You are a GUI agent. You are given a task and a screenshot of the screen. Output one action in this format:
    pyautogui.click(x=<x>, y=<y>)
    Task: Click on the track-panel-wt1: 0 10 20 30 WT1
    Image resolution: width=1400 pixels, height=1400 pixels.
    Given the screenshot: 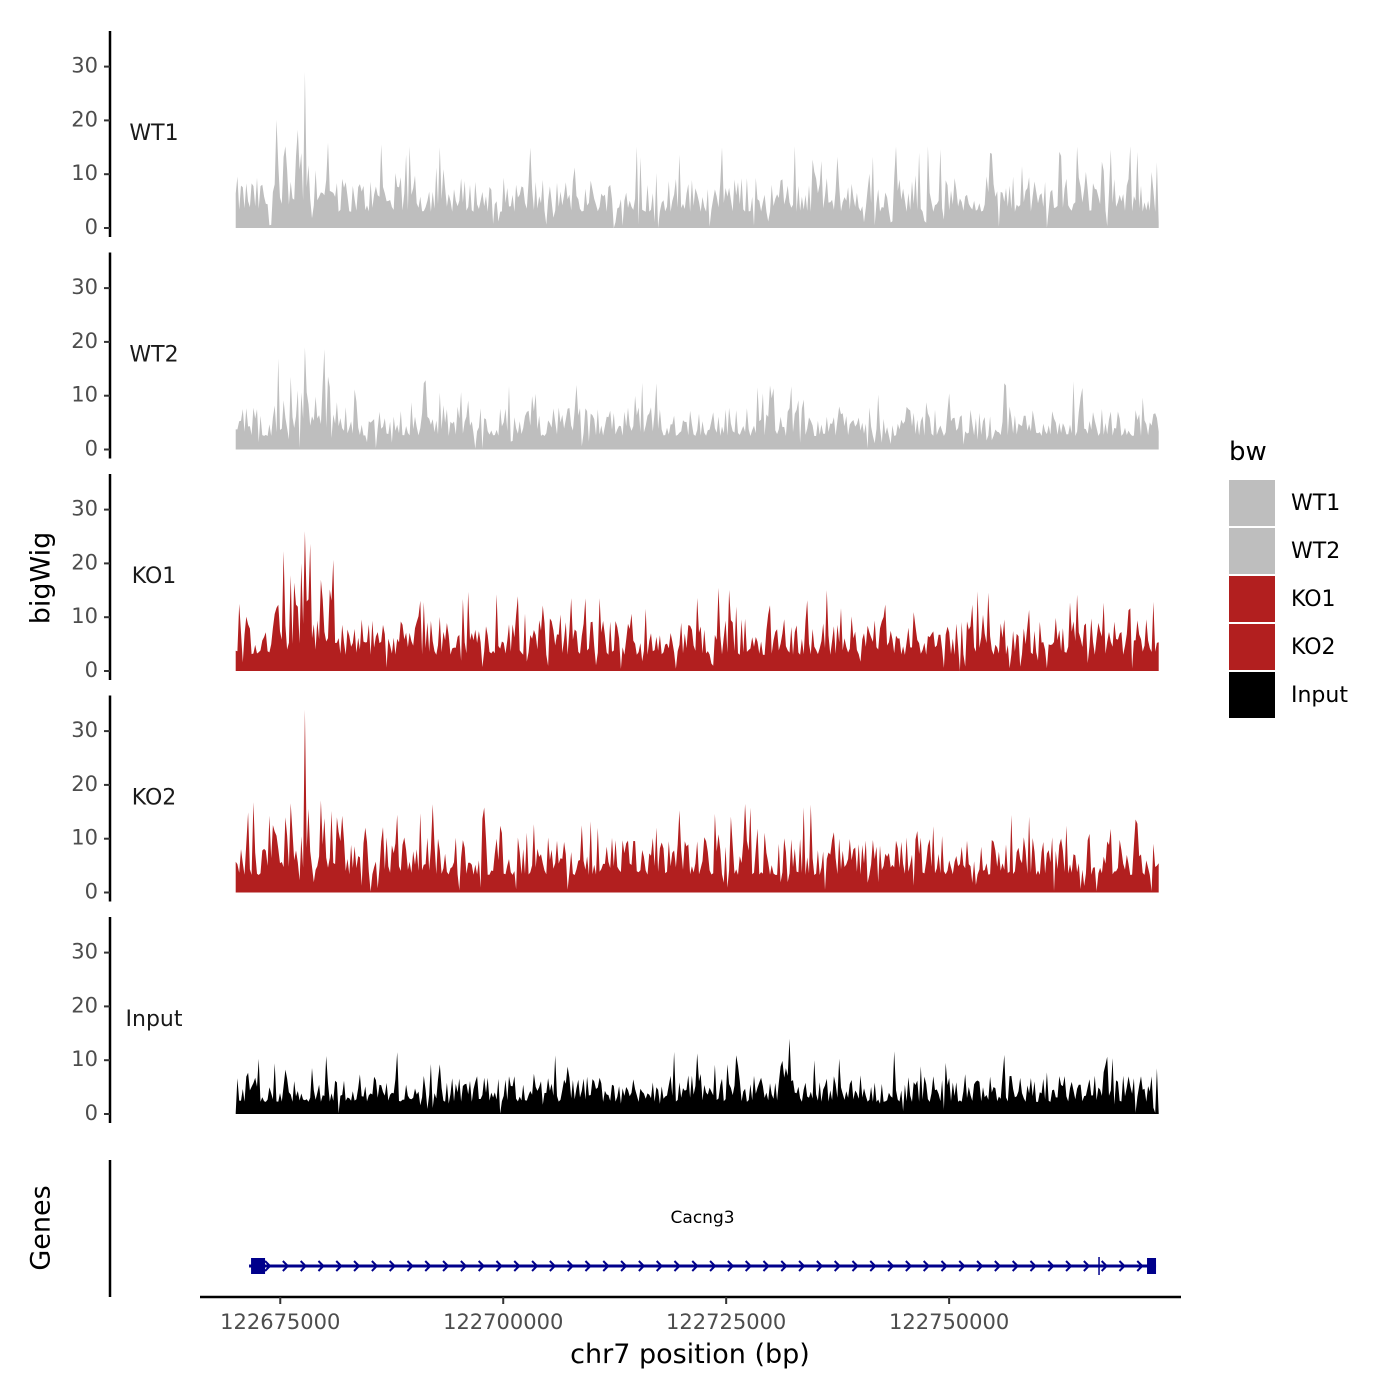 What is the action you would take?
    pyautogui.click(x=615, y=135)
    